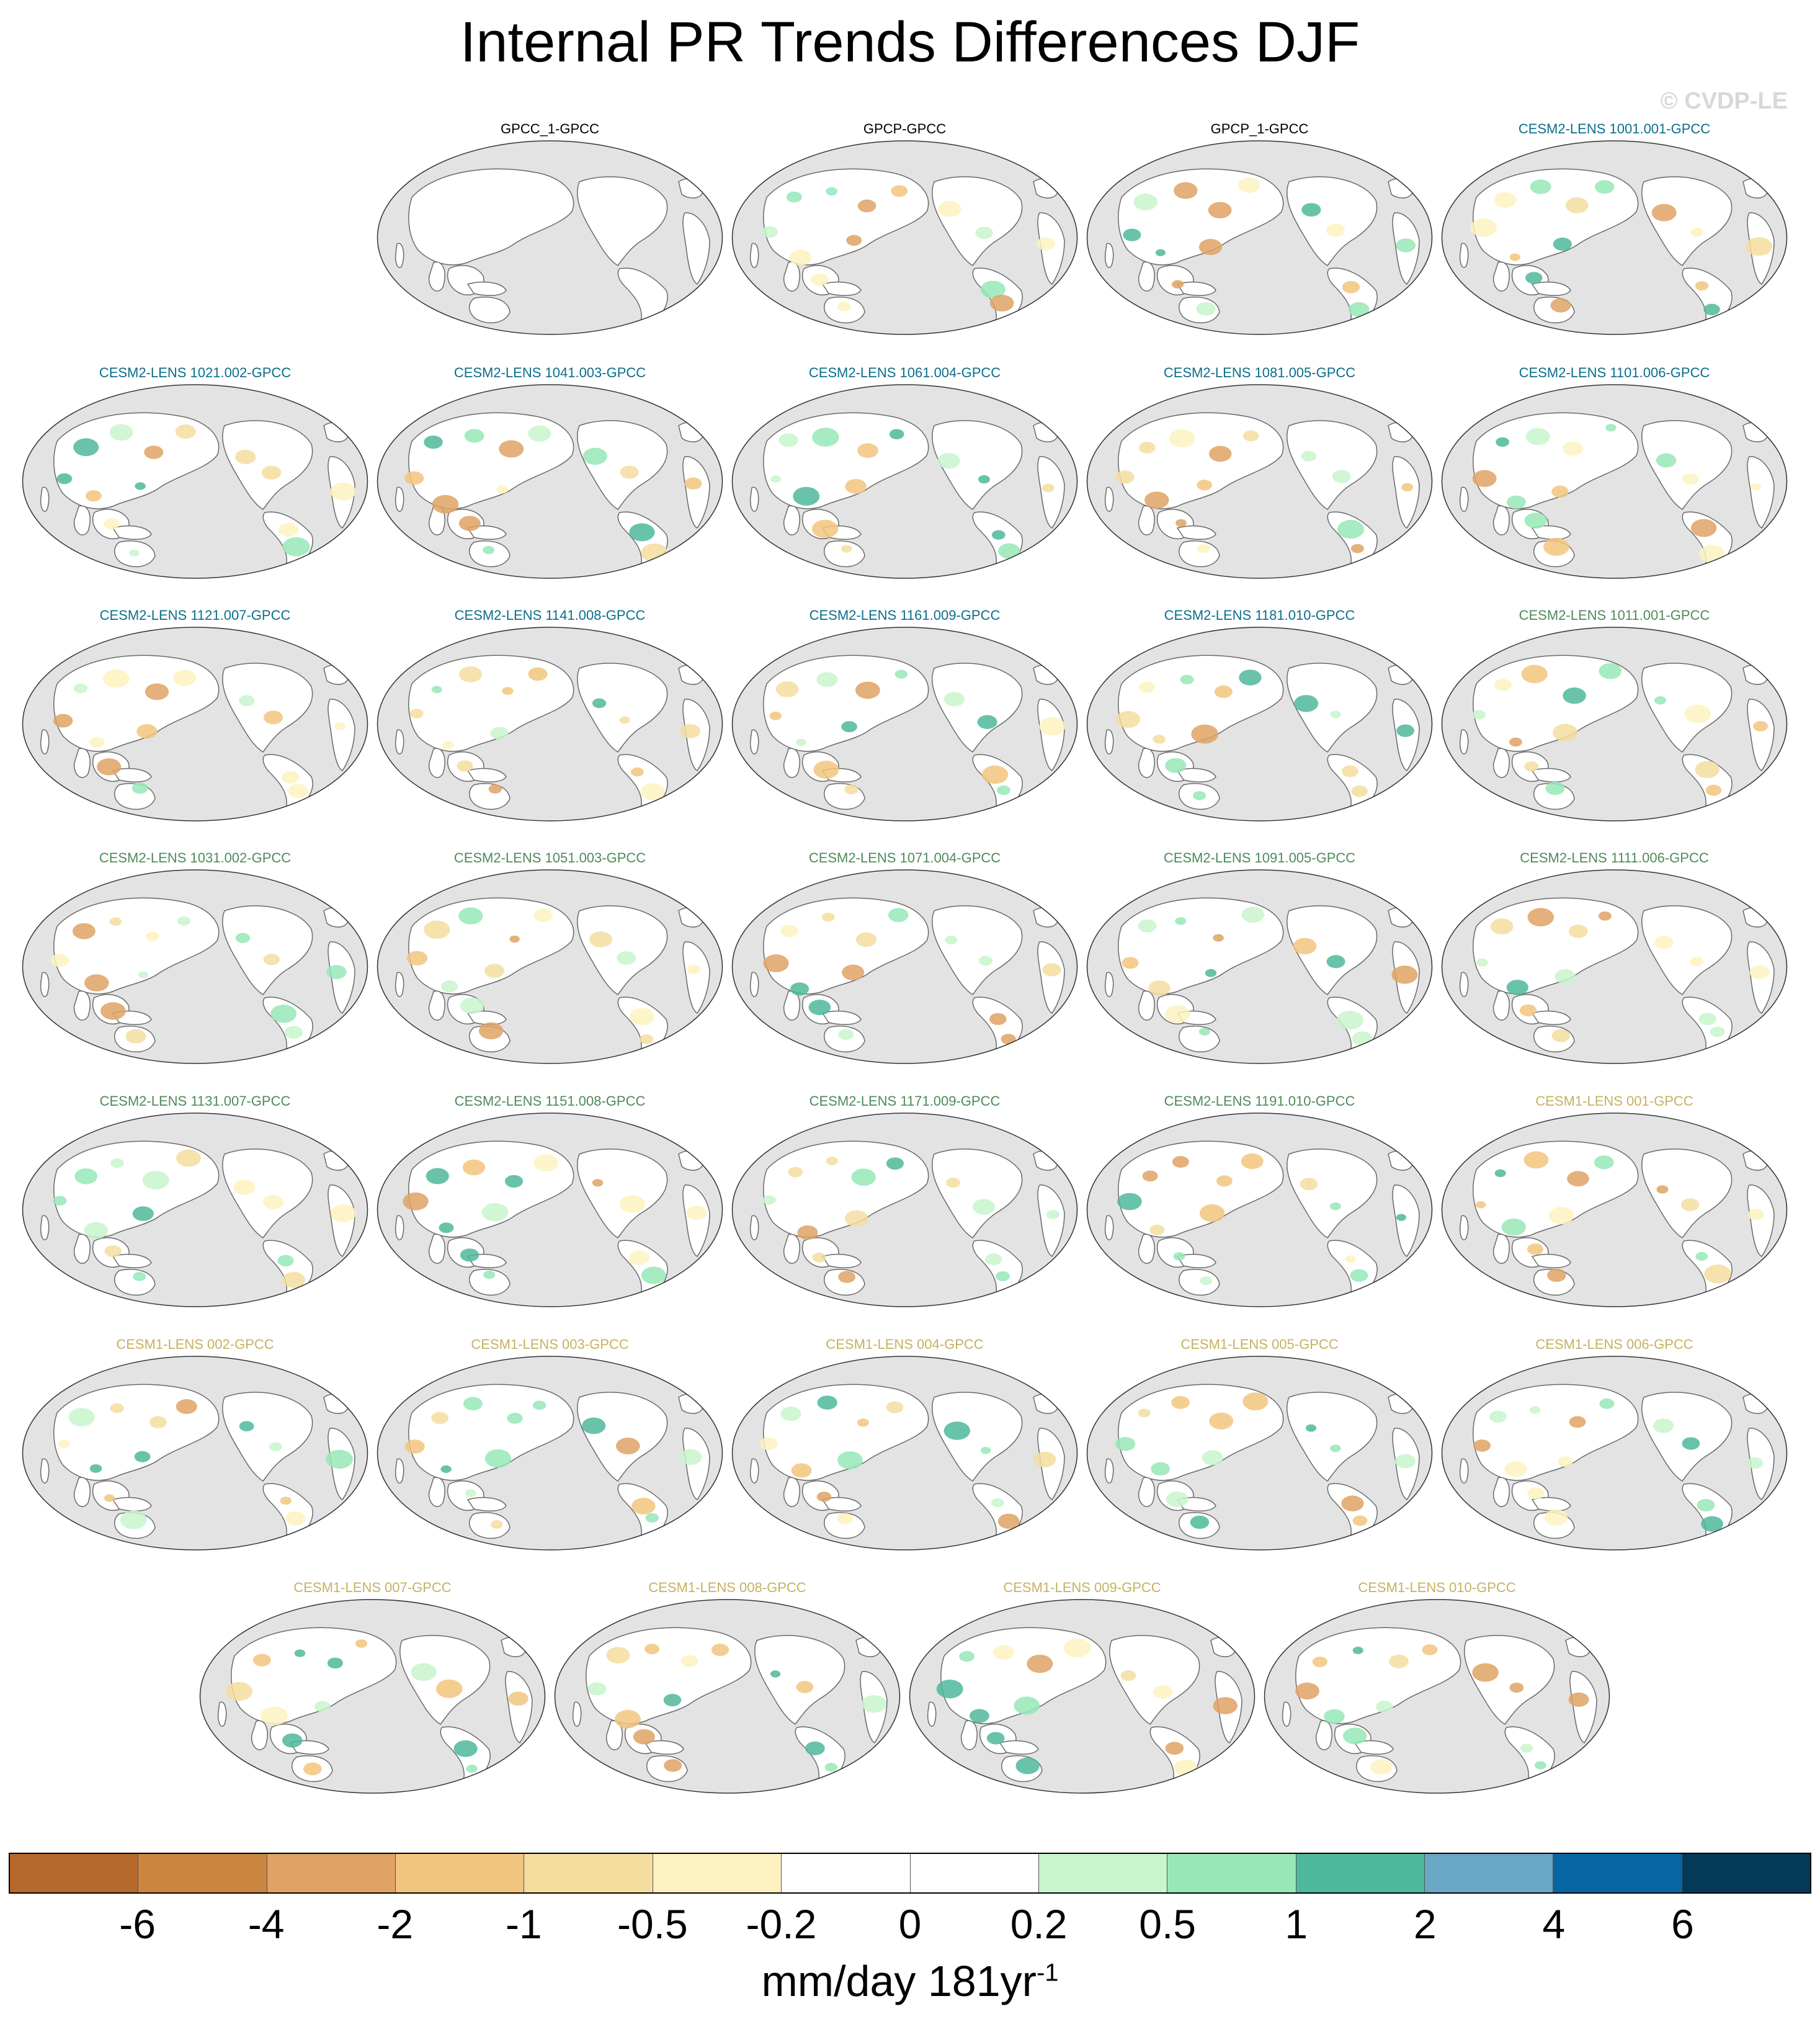  What do you see at coordinates (1259, 858) in the screenshot?
I see `panel-title: CESM2-LENS 1091.005-GPCC` at bounding box center [1259, 858].